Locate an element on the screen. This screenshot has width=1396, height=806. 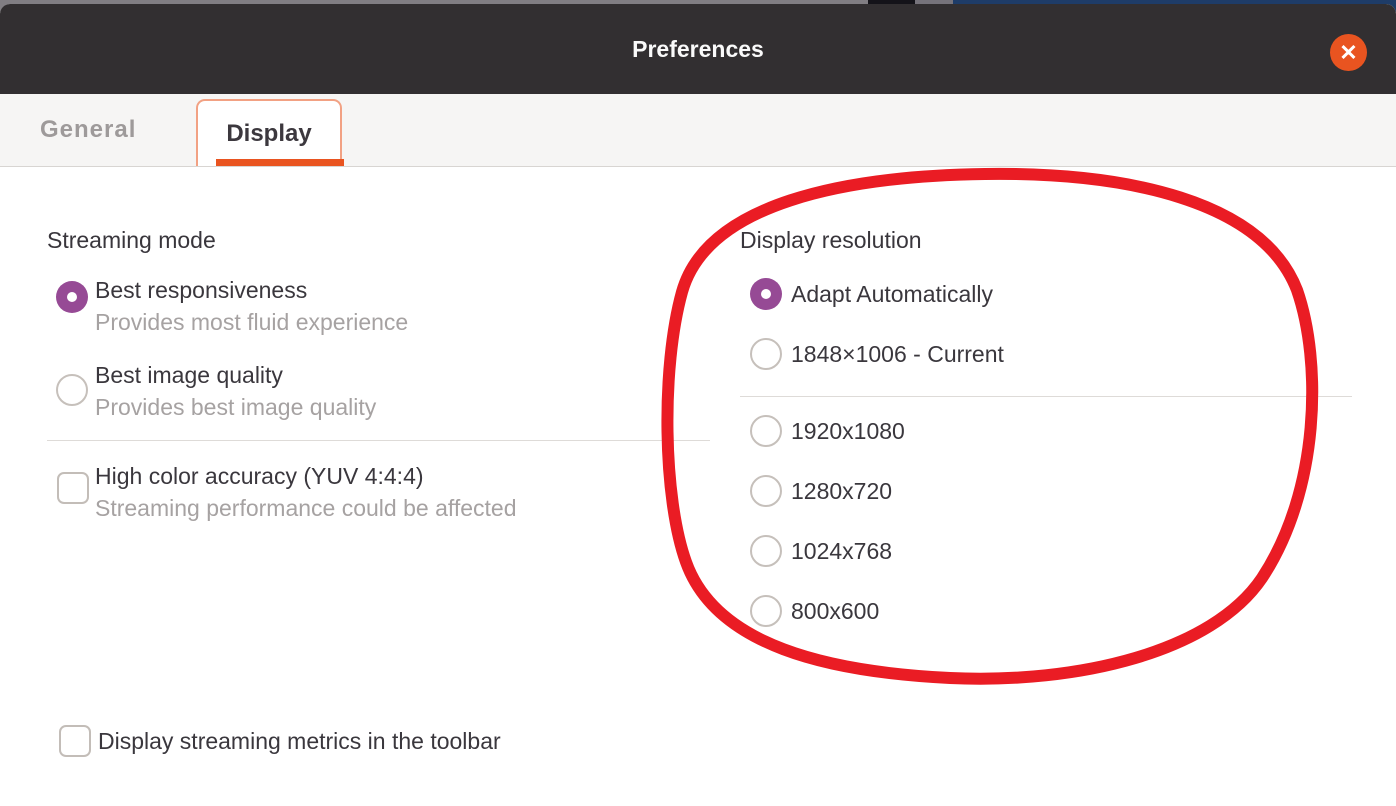
resolution-separator is located at coordinates (1046, 396).